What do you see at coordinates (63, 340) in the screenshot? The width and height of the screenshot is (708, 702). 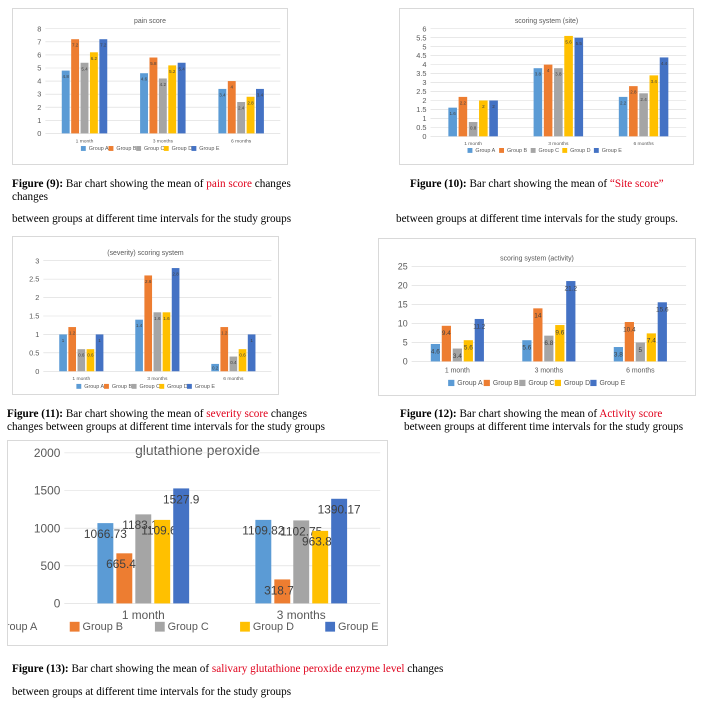 I see `data-label: 1` at bounding box center [63, 340].